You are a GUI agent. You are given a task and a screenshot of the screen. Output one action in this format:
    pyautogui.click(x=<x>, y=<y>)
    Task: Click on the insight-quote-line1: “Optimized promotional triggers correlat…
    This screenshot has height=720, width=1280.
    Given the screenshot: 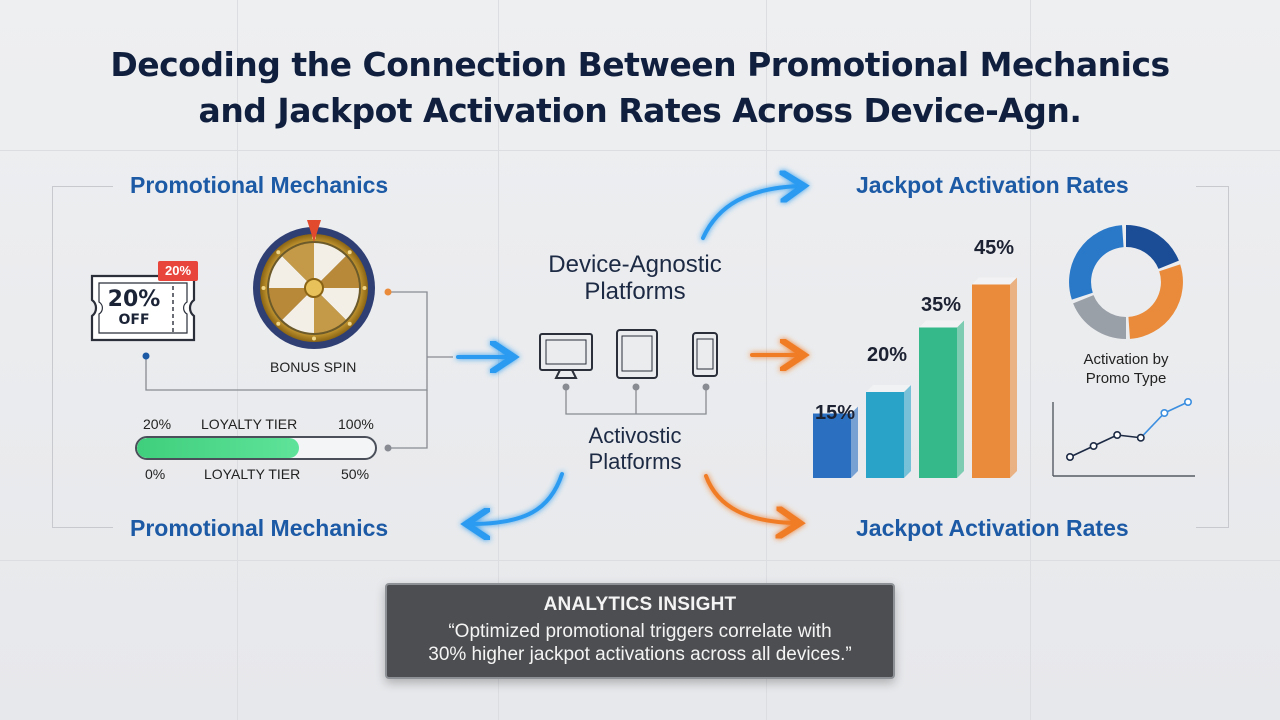 What is the action you would take?
    pyautogui.click(x=640, y=631)
    